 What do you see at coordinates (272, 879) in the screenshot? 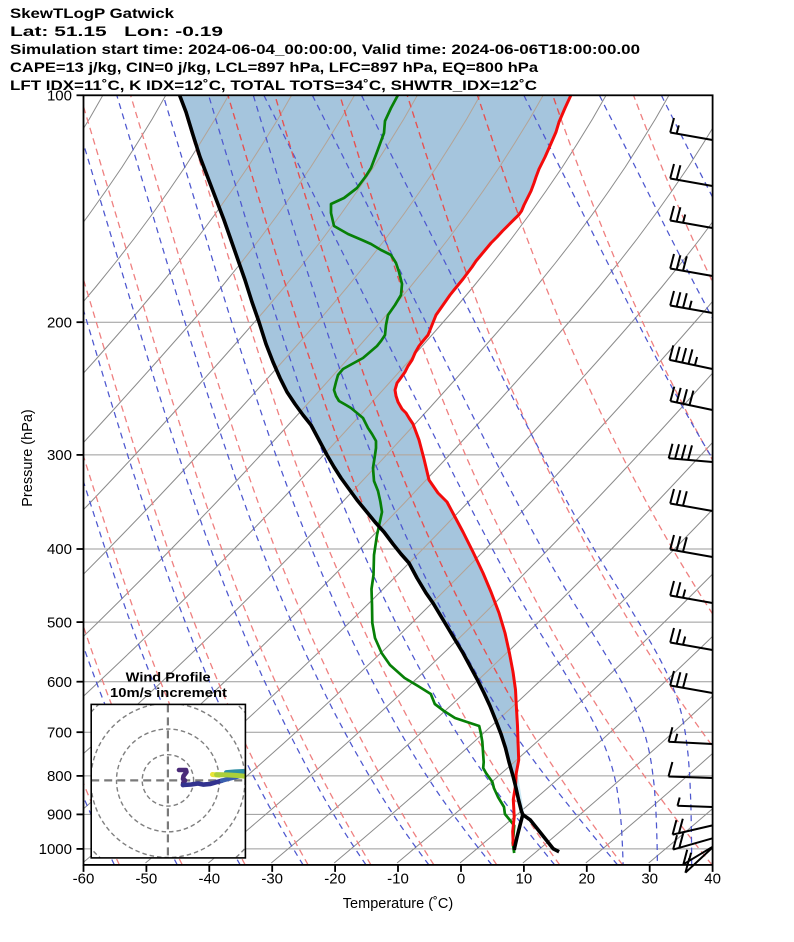
I see `svg-text: -30` at bounding box center [272, 879].